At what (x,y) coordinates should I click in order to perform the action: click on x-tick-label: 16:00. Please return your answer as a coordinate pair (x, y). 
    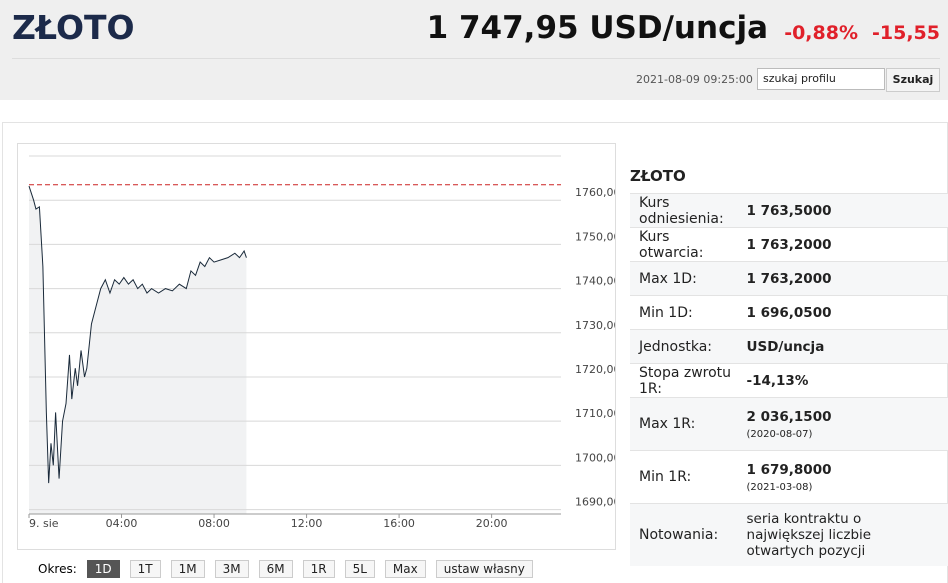
    Looking at the image, I should click on (399, 523).